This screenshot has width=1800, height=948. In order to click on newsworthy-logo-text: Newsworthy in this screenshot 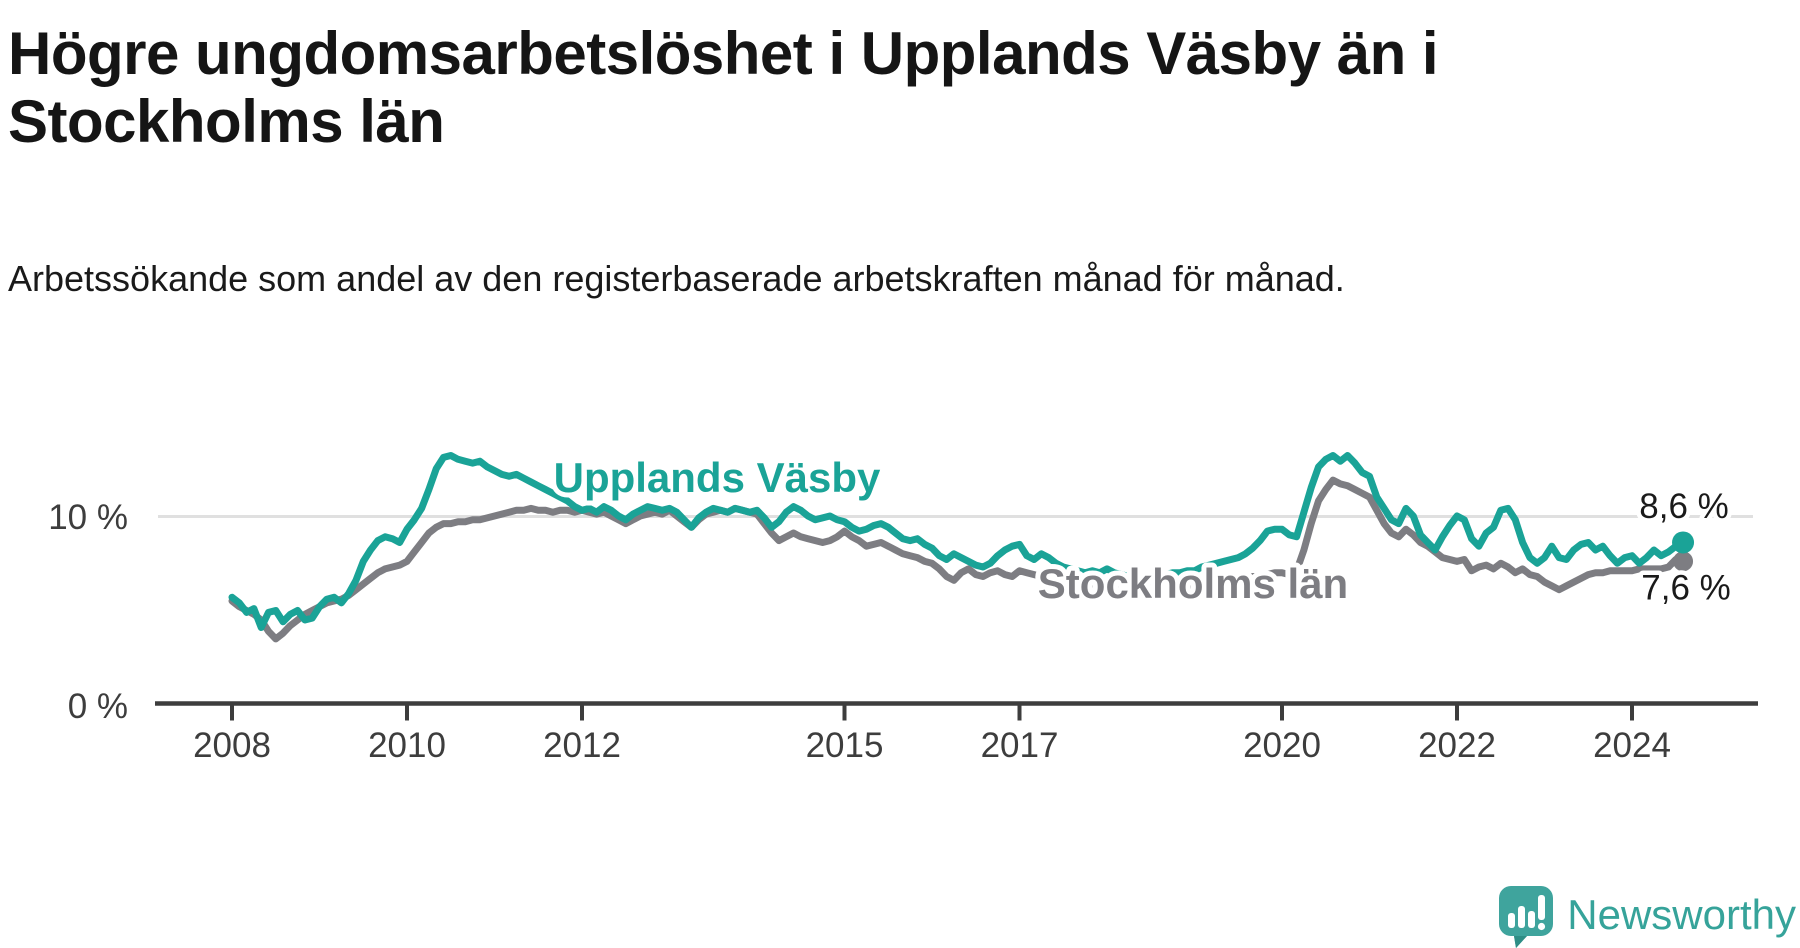, I will do `click(1681, 914)`.